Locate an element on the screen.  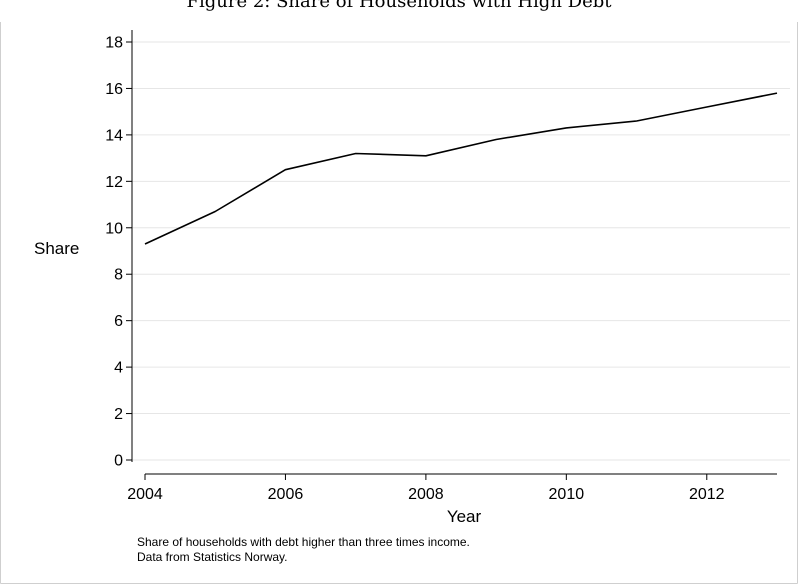
x-tick-label-2012: 2012 is located at coordinates (707, 494).